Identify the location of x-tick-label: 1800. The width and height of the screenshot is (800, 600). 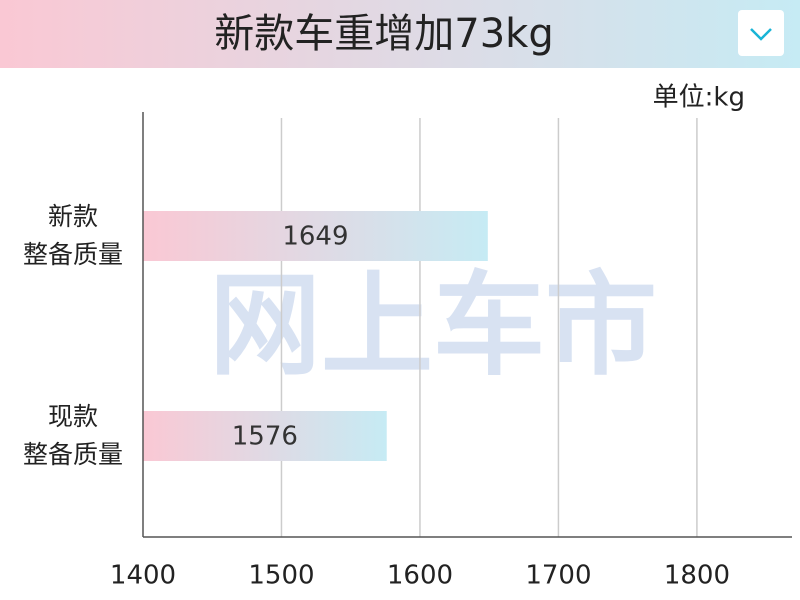
(697, 576).